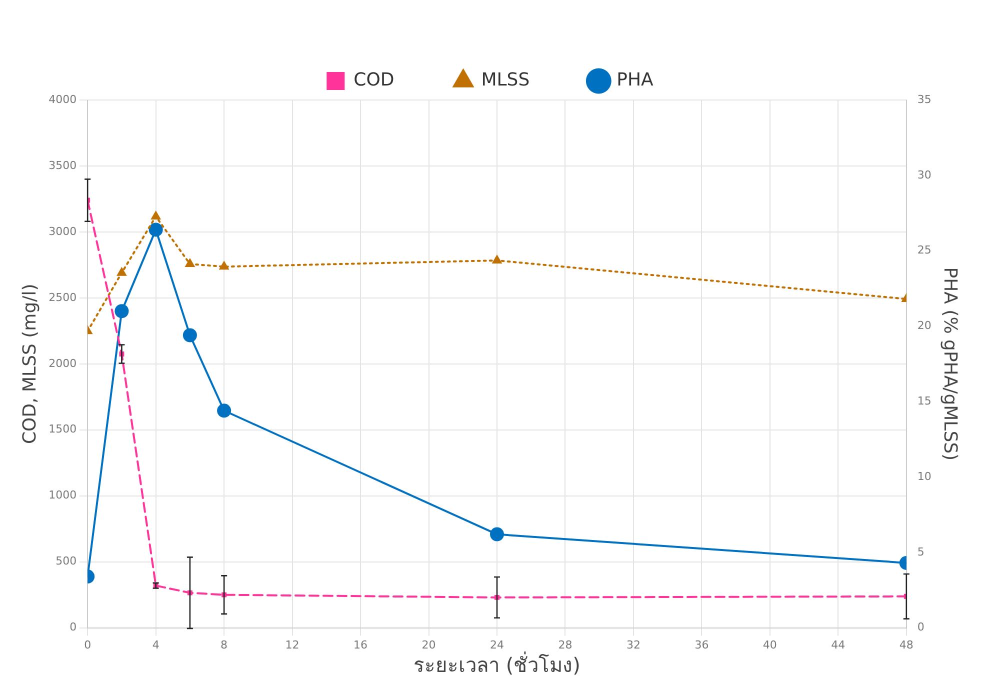  Describe the element at coordinates (361, 645) in the screenshot. I see `x-tick-label: 16` at that location.